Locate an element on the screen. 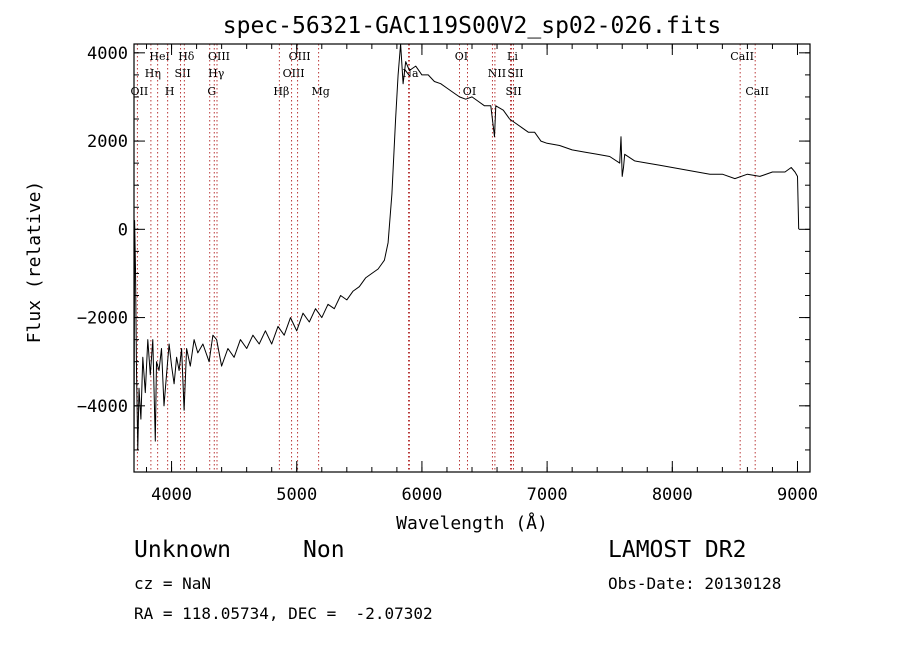 The image size is (900, 649). obs-date-text: Obs-Date: 20130128 is located at coordinates (695, 583).